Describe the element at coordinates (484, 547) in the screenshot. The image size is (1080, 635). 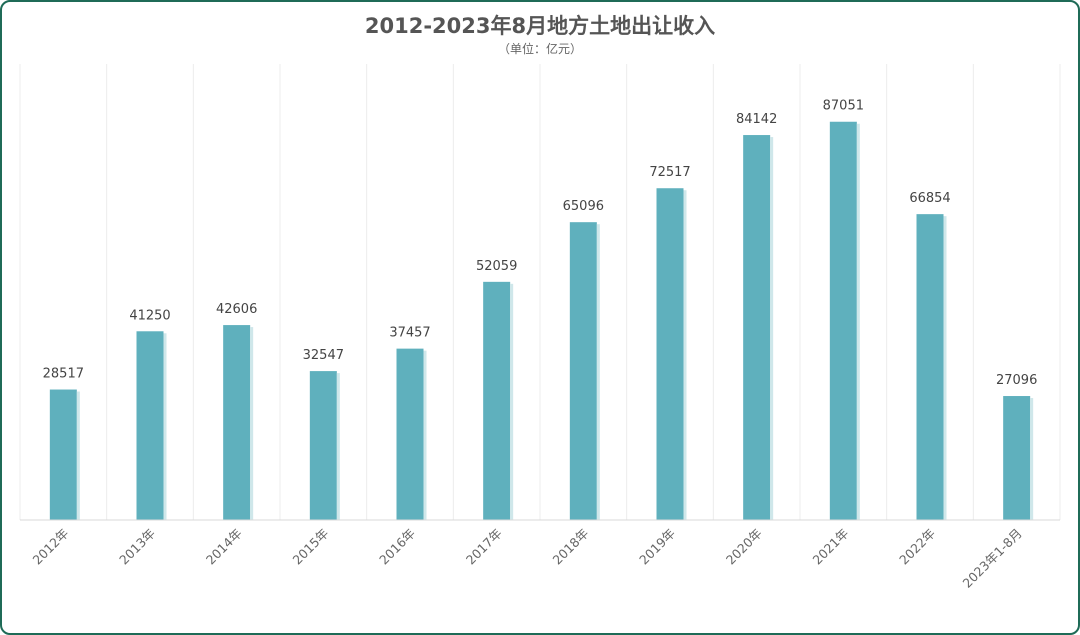
I see `x-tick-label: 2017年` at that location.